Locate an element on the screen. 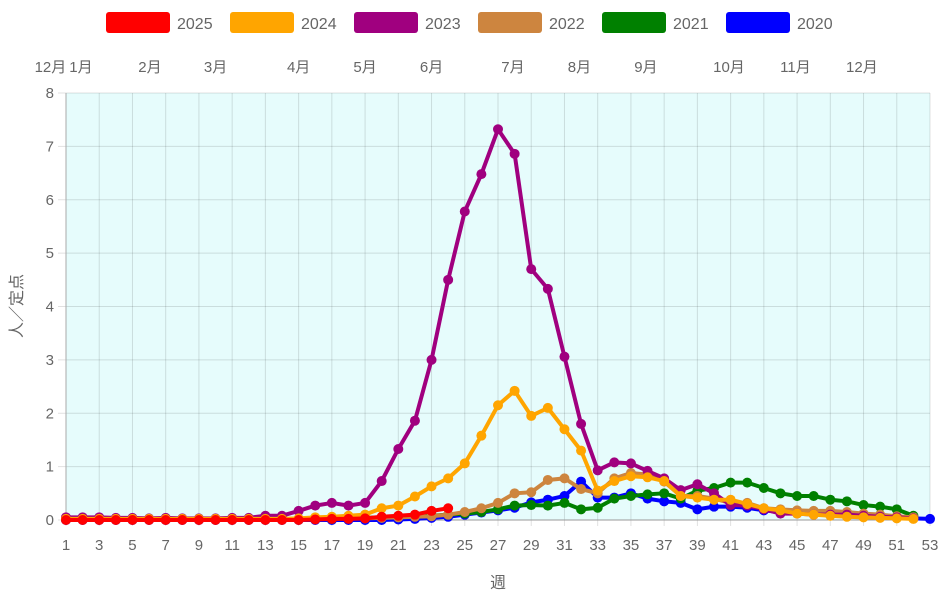  month-label: 12月 is located at coordinates (51, 67).